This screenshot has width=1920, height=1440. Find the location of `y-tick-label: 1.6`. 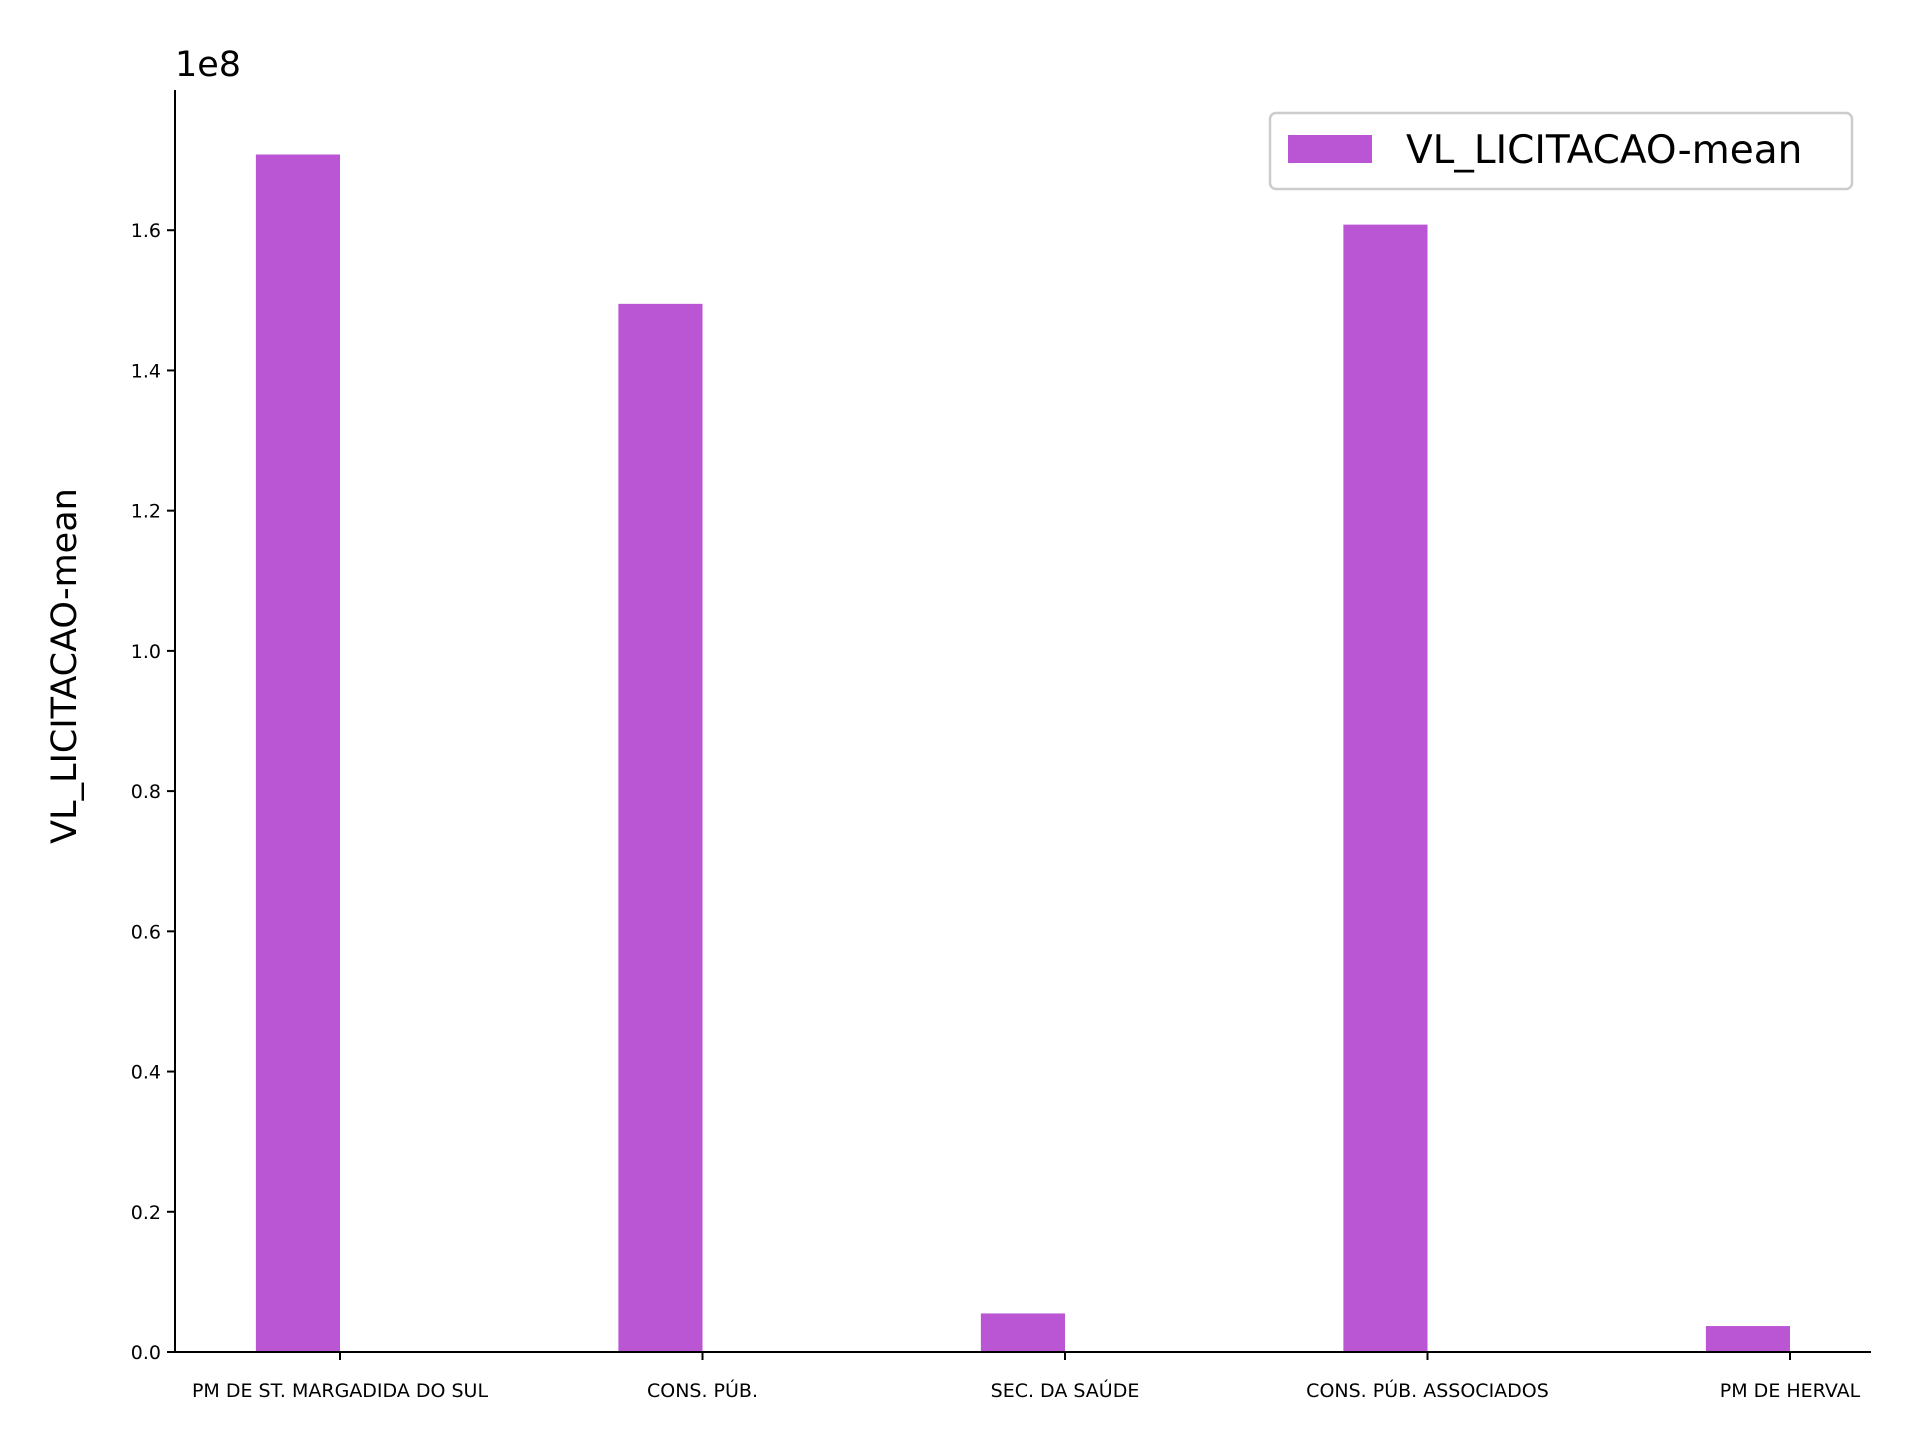

y-tick-label: 1.6 is located at coordinates (146, 231).